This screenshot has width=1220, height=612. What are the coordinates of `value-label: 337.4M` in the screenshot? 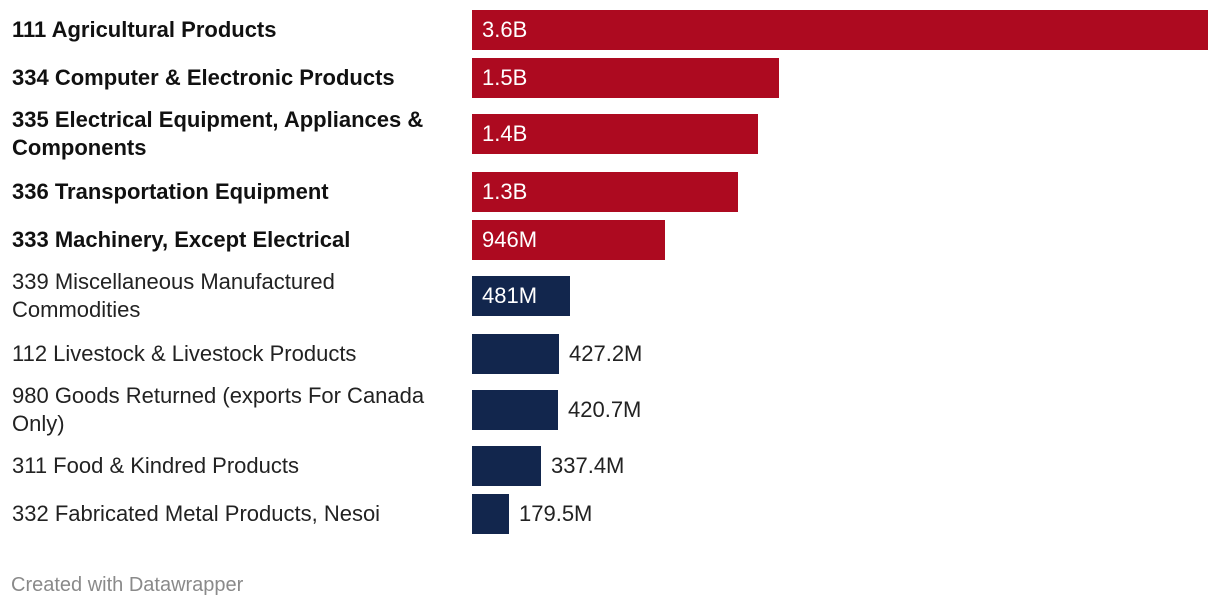 It's located at (588, 465).